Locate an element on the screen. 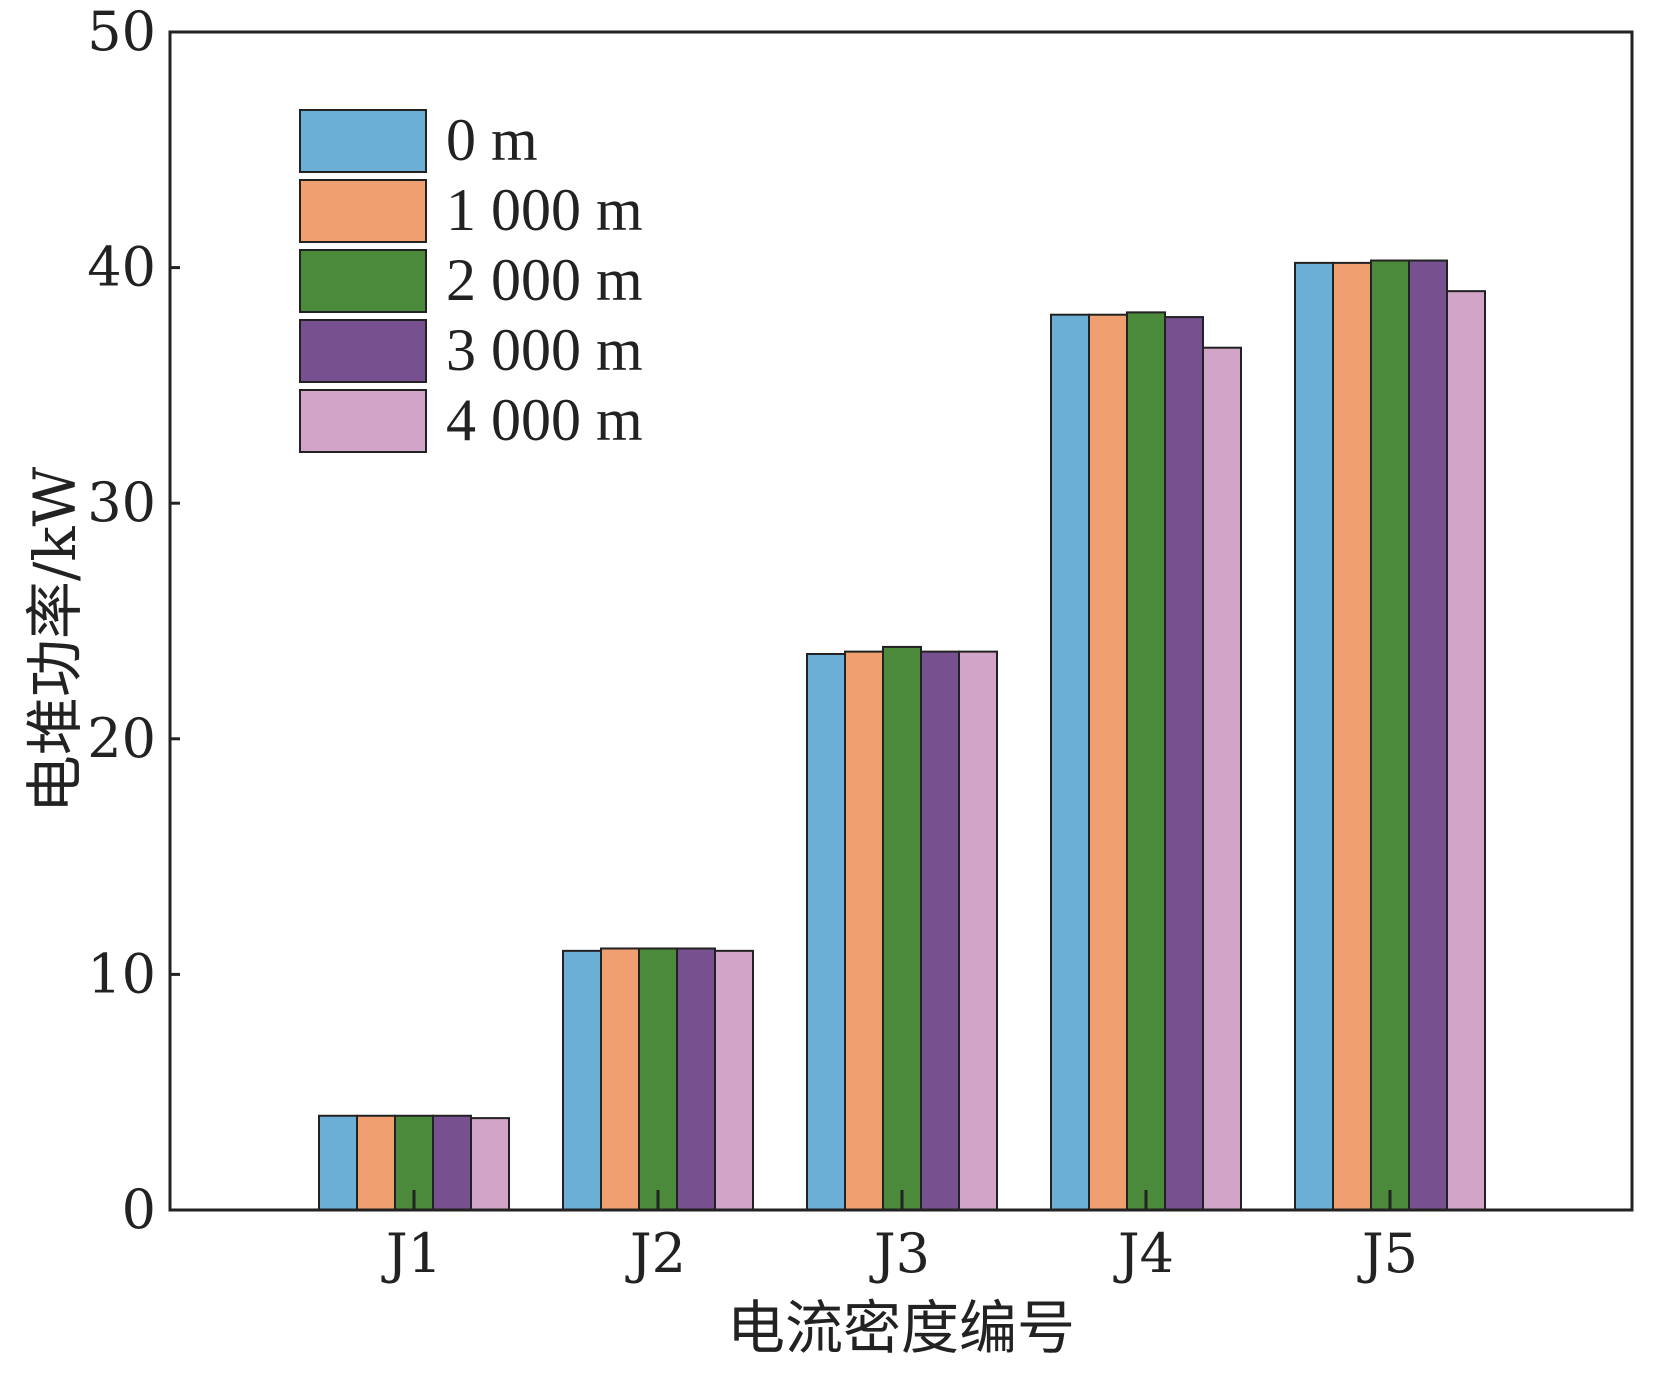  y-tick-label: 30 is located at coordinates (121, 502).